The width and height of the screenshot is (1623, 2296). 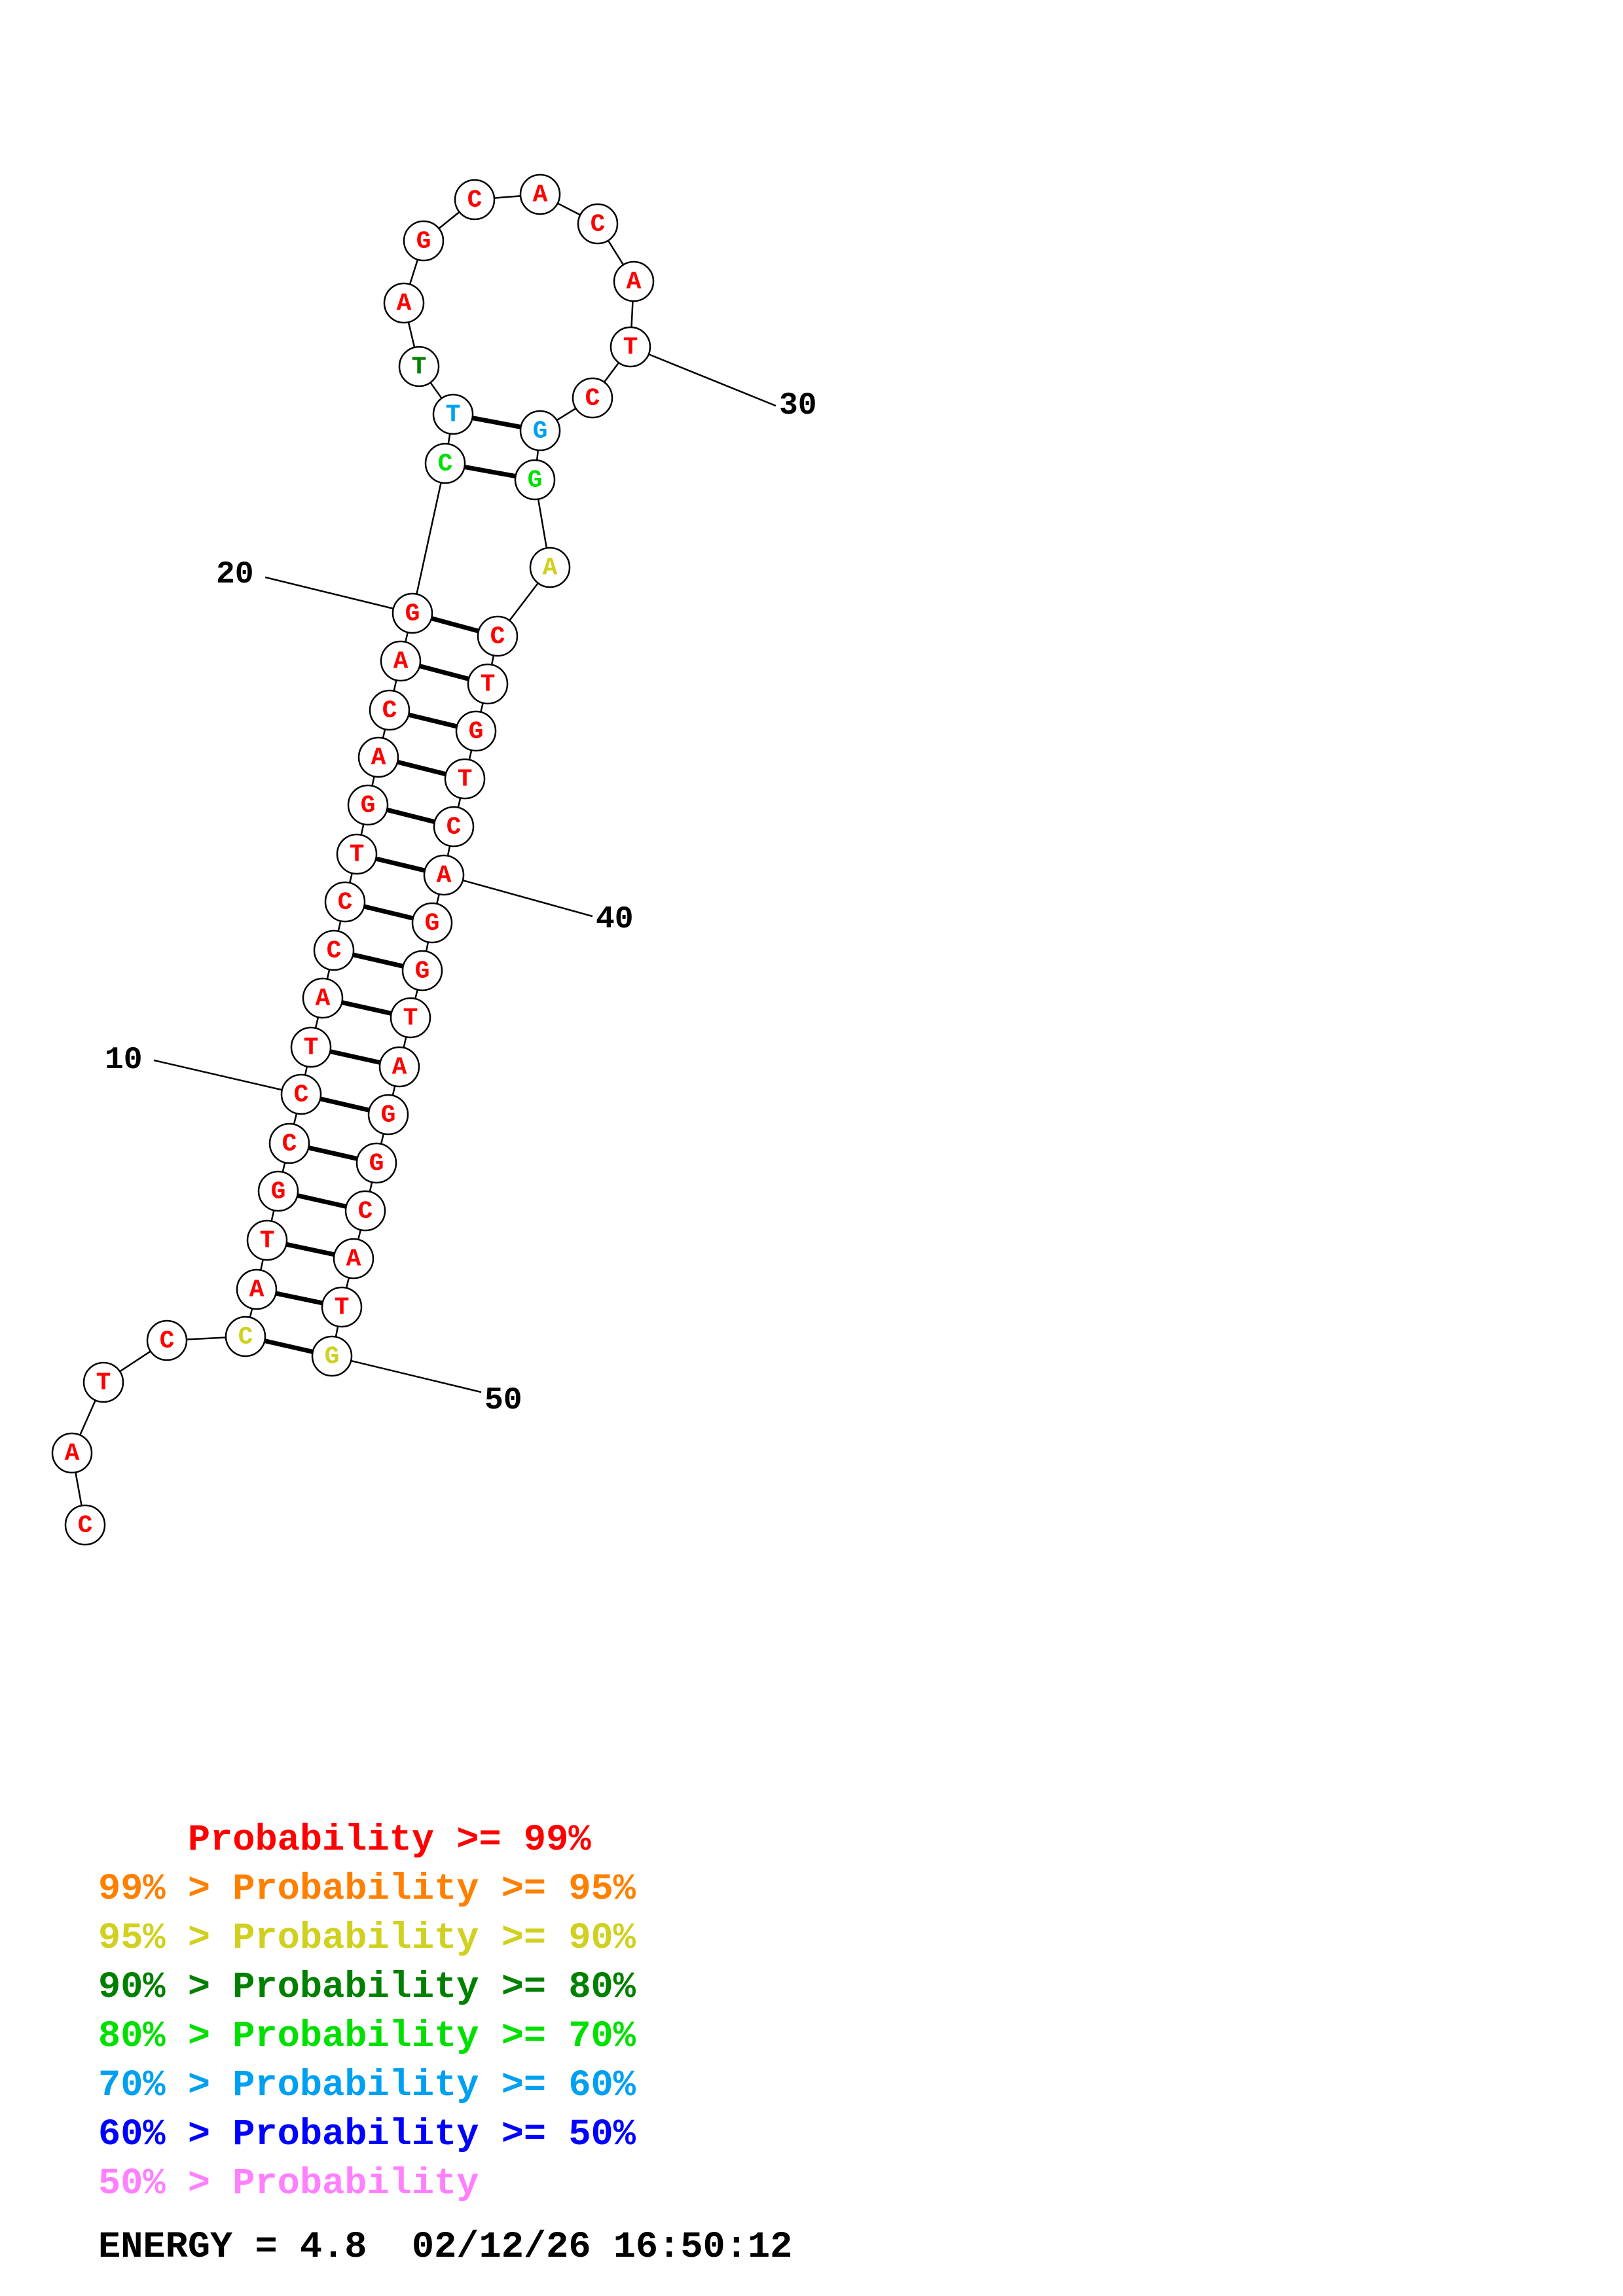 I want to click on legend-row: 70% > Probability >= 60%, so click(x=367, y=2086).